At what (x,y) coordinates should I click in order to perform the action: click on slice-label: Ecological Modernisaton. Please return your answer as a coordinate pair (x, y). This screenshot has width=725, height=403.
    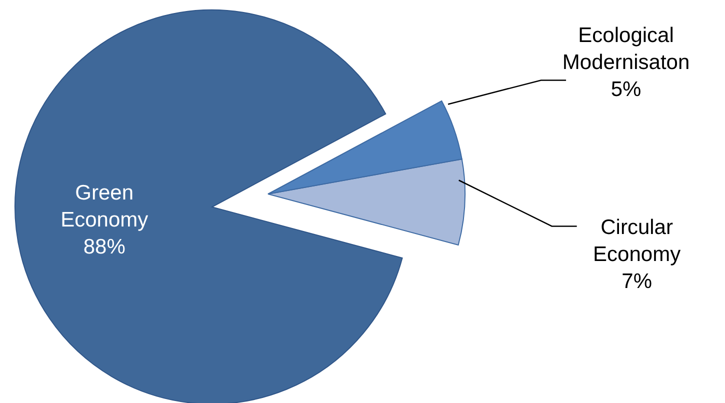
    Looking at the image, I should click on (626, 49).